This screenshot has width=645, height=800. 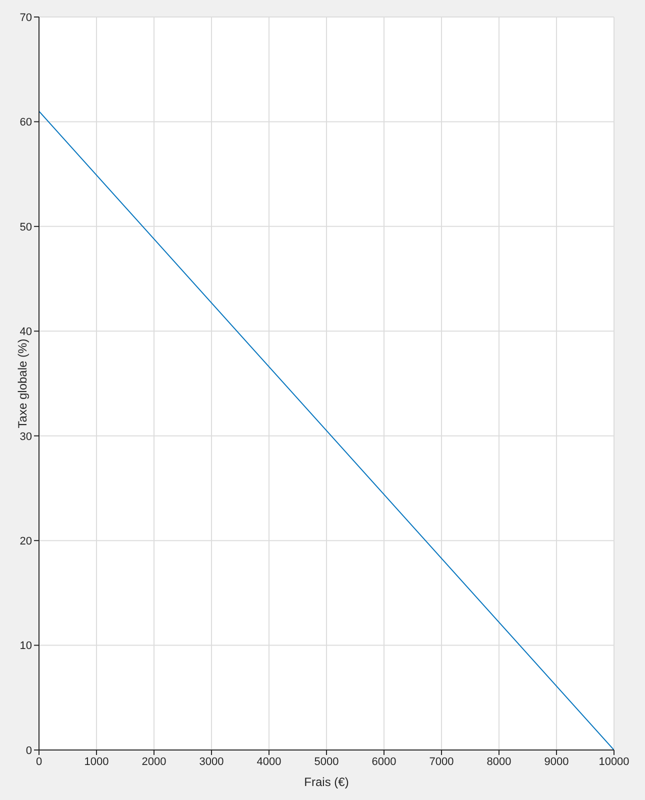 What do you see at coordinates (26, 646) in the screenshot?
I see `y-tick-label: 10` at bounding box center [26, 646].